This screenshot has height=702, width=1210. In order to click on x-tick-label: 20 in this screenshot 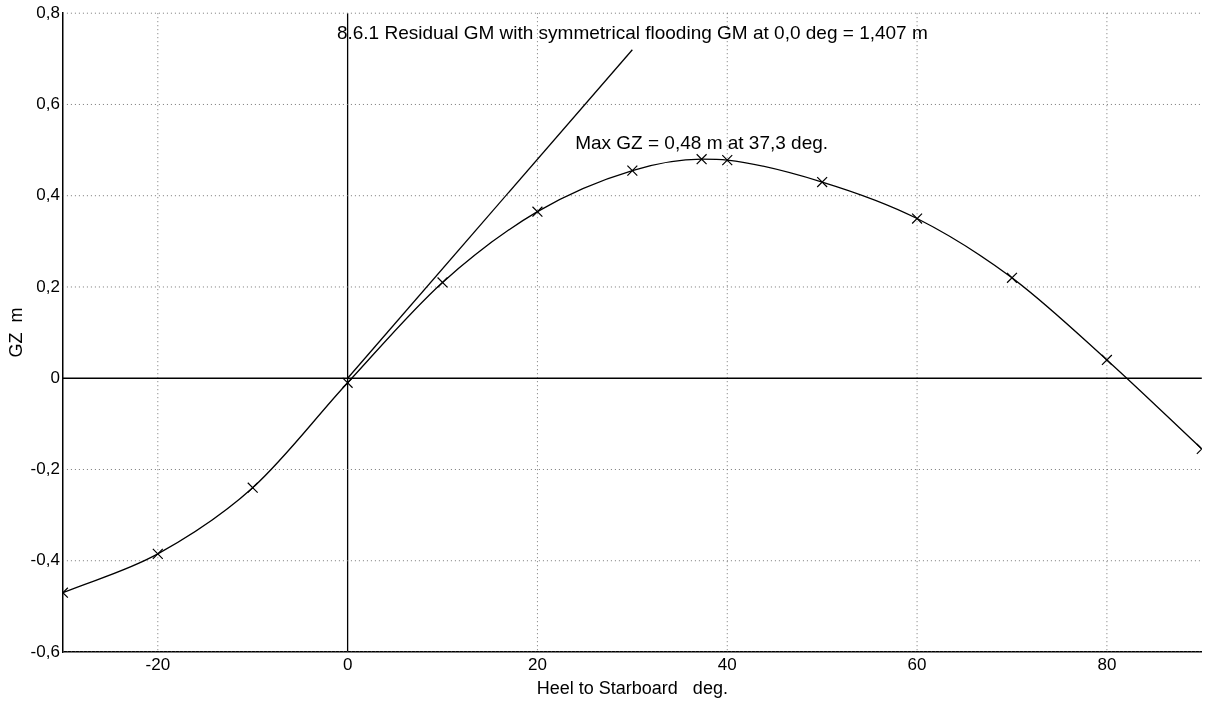, I will do `click(537, 664)`.